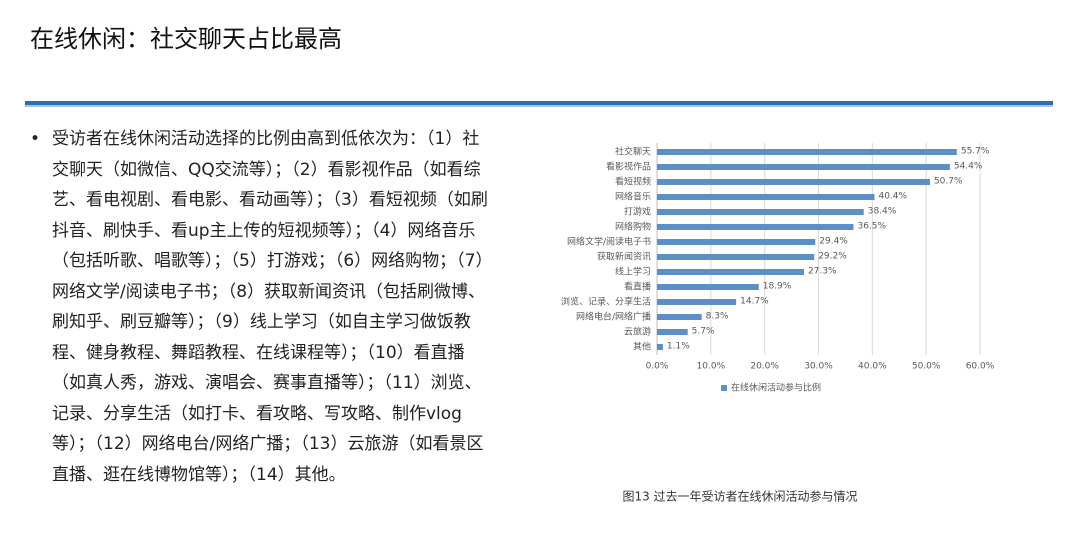  I want to click on value-label: 8.3%, so click(717, 317).